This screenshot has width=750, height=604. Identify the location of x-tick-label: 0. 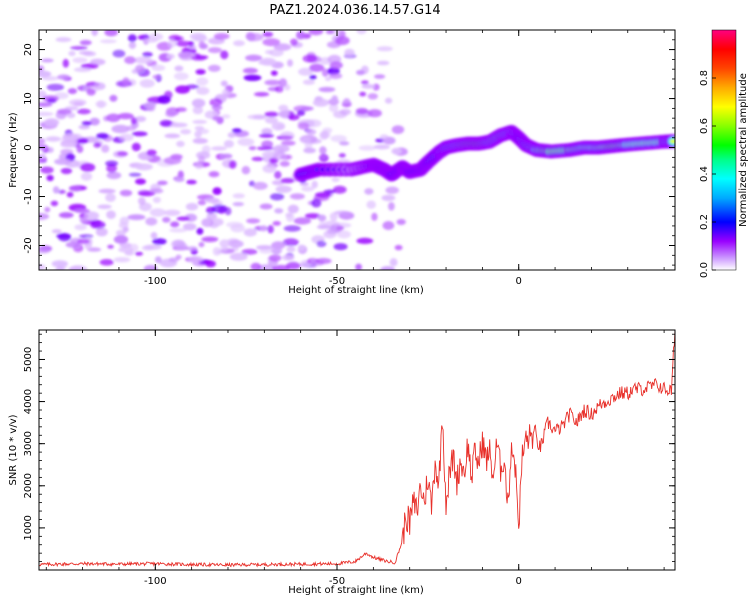
(519, 281).